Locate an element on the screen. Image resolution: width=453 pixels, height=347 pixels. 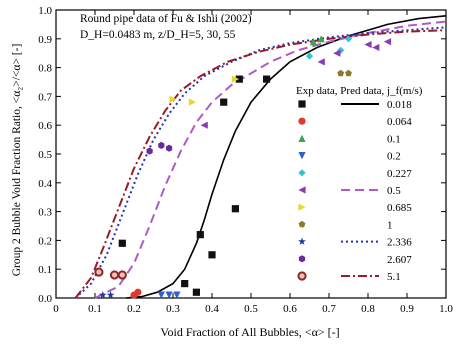
legend-marker-2.336 is located at coordinates (302, 241).